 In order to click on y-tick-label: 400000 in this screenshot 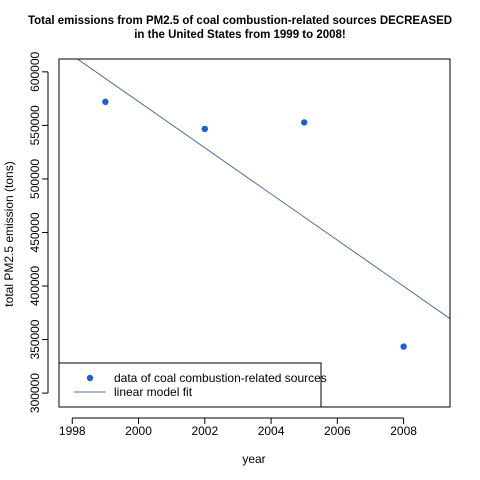, I will do `click(35, 286)`.